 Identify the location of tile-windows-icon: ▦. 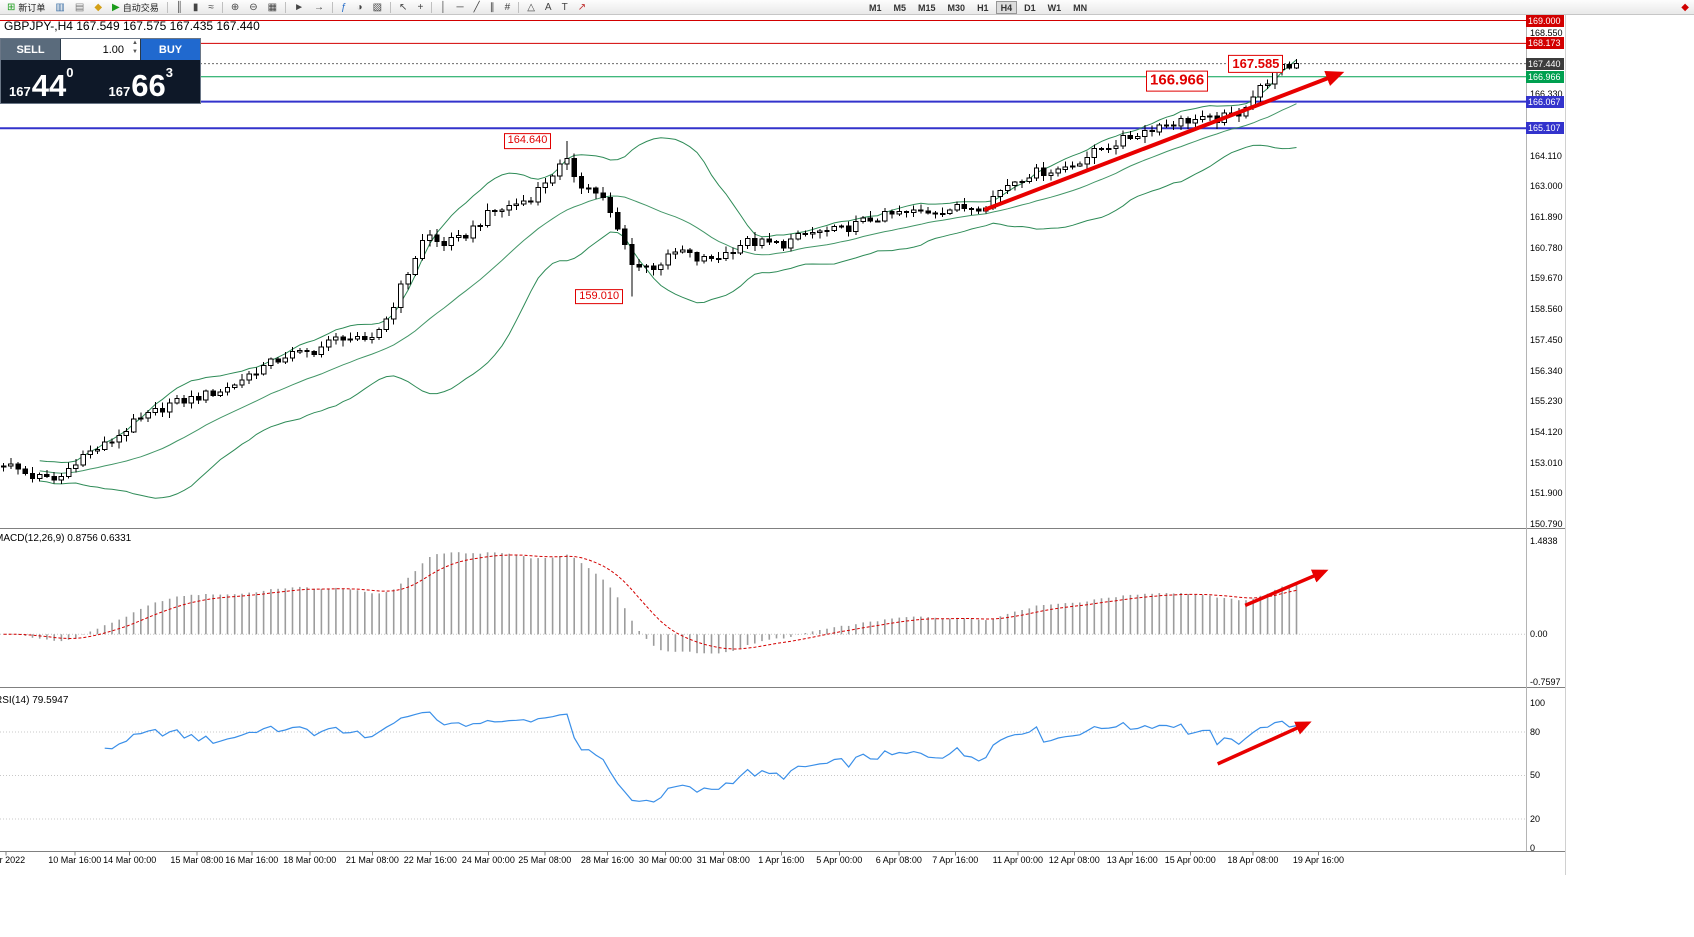
(272, 7).